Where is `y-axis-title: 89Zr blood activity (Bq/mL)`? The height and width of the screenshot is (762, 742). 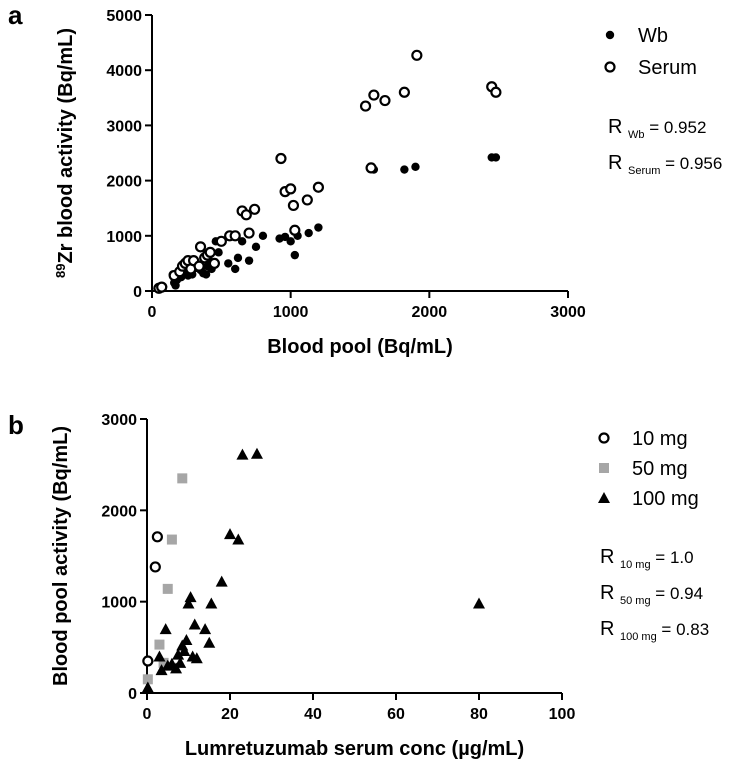
y-axis-title: 89Zr blood activity (Bq/mL) is located at coordinates (65, 153).